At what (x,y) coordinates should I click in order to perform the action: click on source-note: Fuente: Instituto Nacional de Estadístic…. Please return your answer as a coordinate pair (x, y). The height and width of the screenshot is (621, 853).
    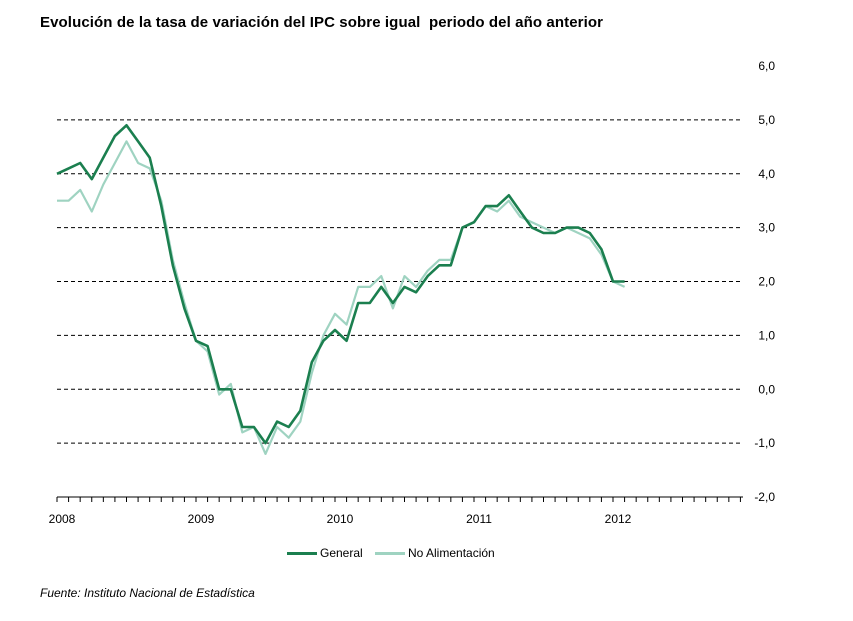
    Looking at the image, I should click on (147, 593).